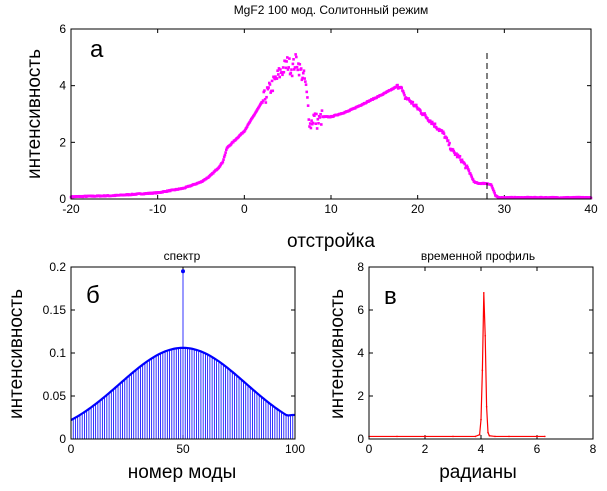  Describe the element at coordinates (337, 354) in the screenshot. I see `panel-c-y-axis-label: интенсивность` at that location.